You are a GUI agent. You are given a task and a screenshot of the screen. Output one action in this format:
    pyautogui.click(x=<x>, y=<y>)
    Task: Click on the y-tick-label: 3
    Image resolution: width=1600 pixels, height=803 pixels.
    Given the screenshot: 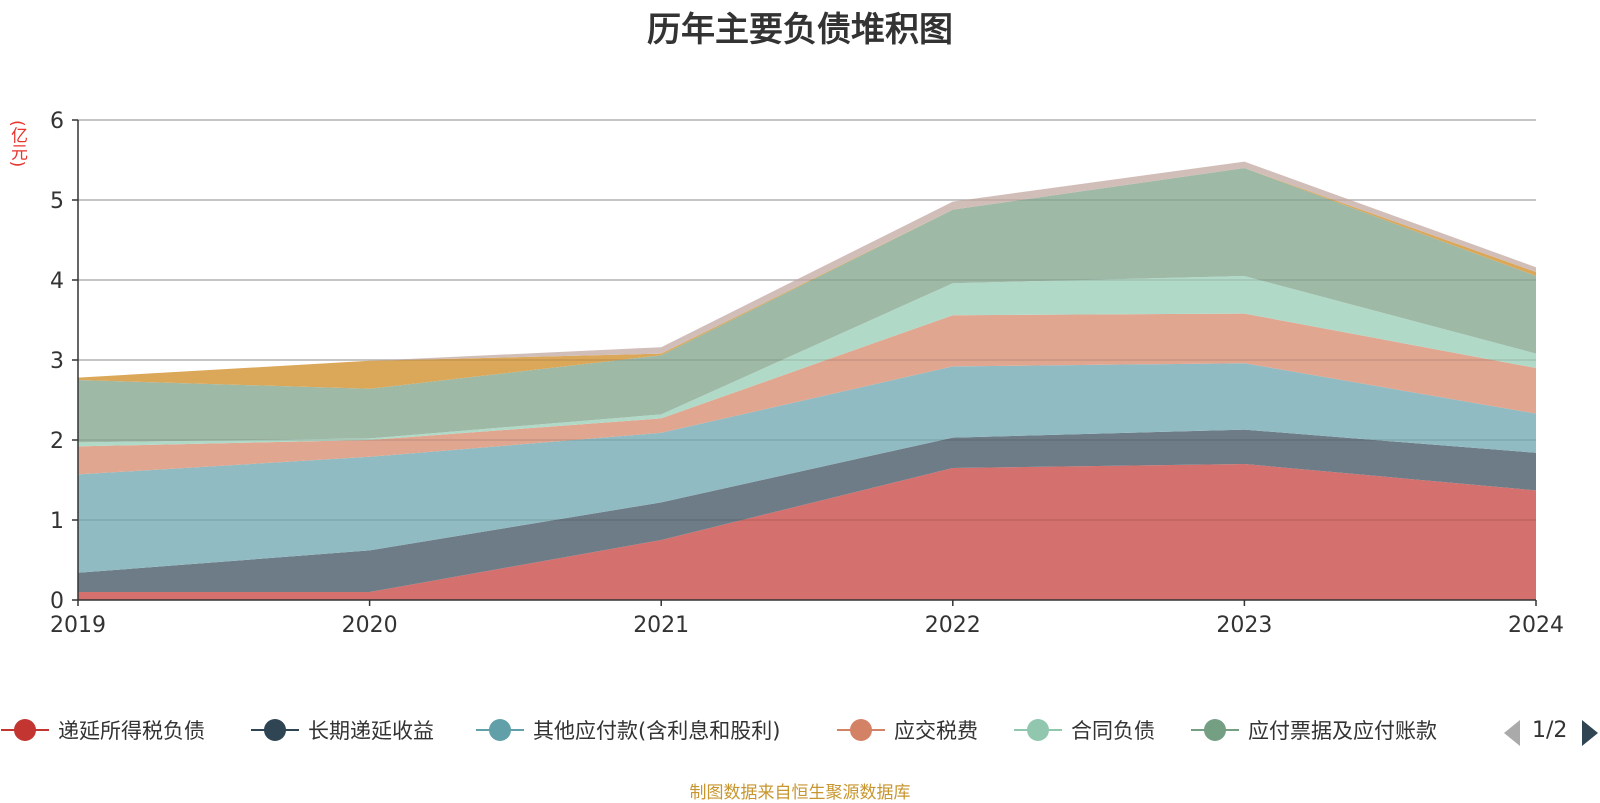 What is the action you would take?
    pyautogui.click(x=57, y=361)
    